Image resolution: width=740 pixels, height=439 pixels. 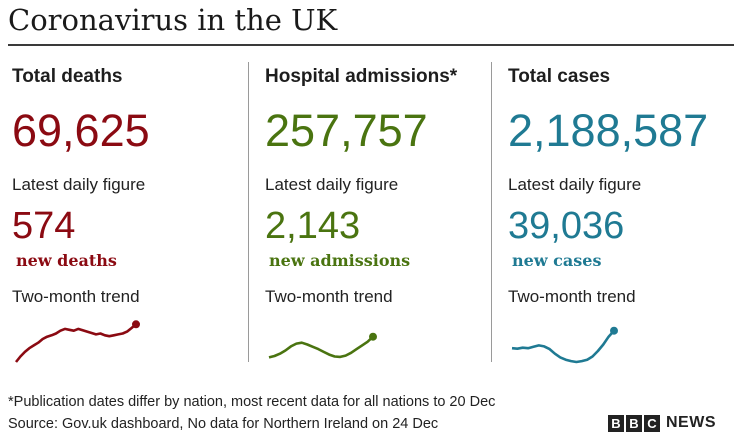 I want to click on cases-heading: Total cases, so click(x=559, y=76).